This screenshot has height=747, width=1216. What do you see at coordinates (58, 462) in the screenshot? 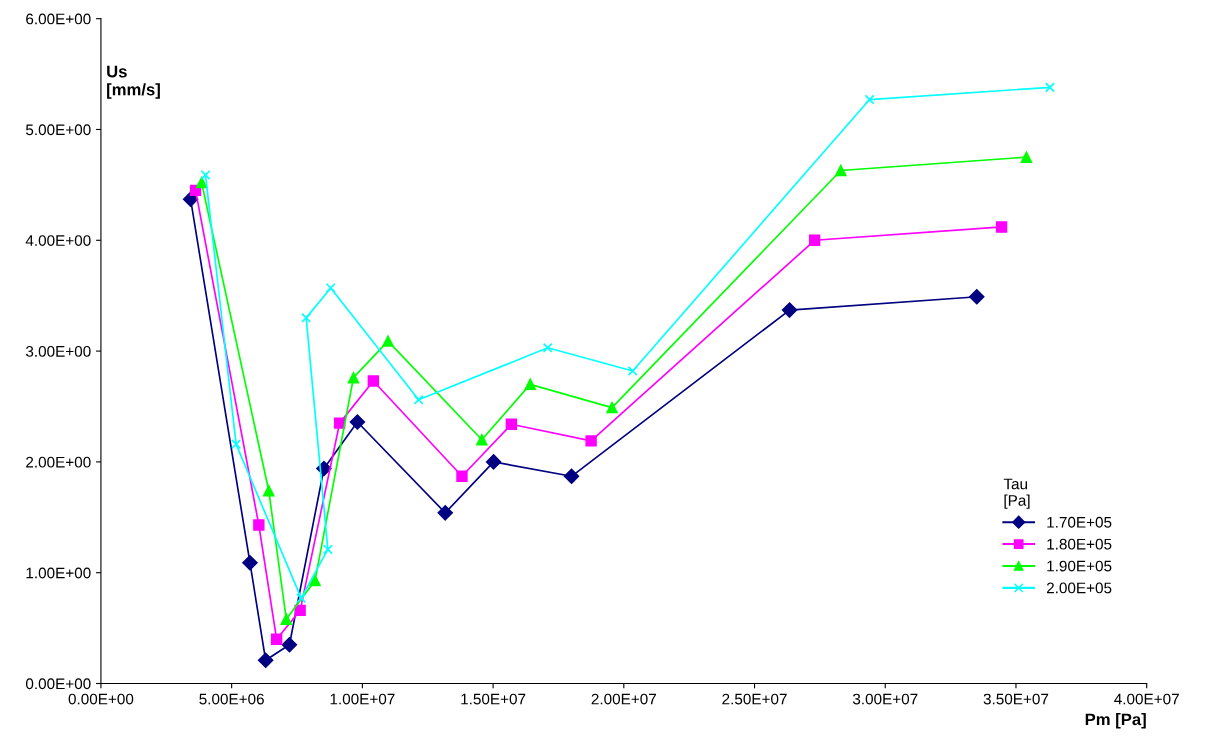
I see `y-tick-label: 2.00E+00` at bounding box center [58, 462].